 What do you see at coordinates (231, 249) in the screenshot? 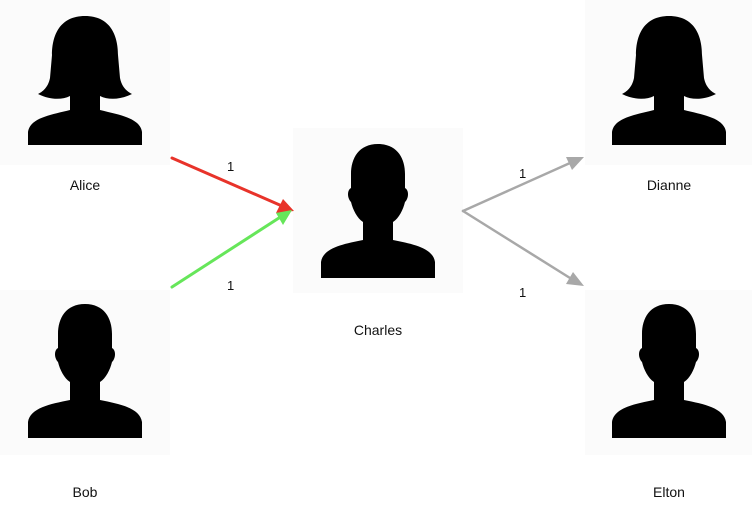
I see `edge-bob-charles` at bounding box center [231, 249].